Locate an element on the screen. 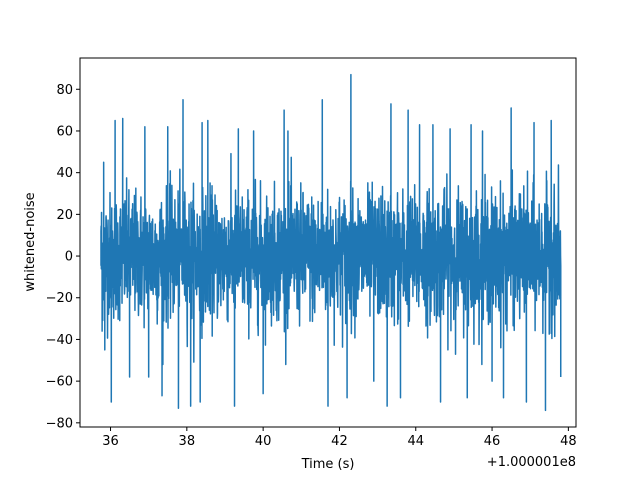 The height and width of the screenshot is (480, 640). y-tick-label: 40 is located at coordinates (64, 173).